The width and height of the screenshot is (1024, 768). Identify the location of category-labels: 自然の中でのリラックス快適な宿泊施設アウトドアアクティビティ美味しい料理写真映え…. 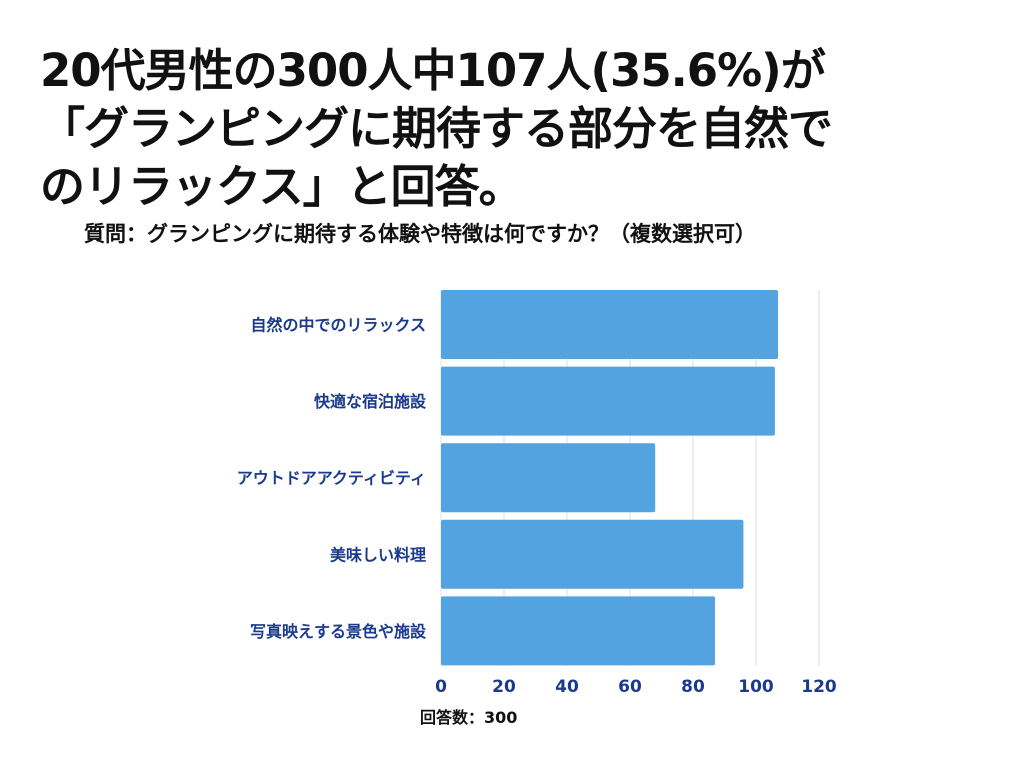
(332, 478).